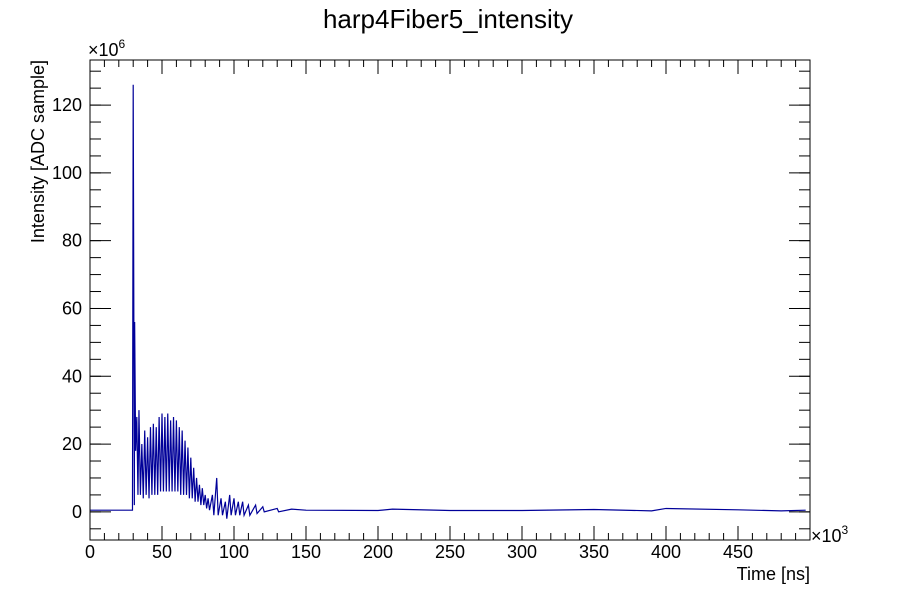  I want to click on x-multiplier: ×10³, so click(830, 534).